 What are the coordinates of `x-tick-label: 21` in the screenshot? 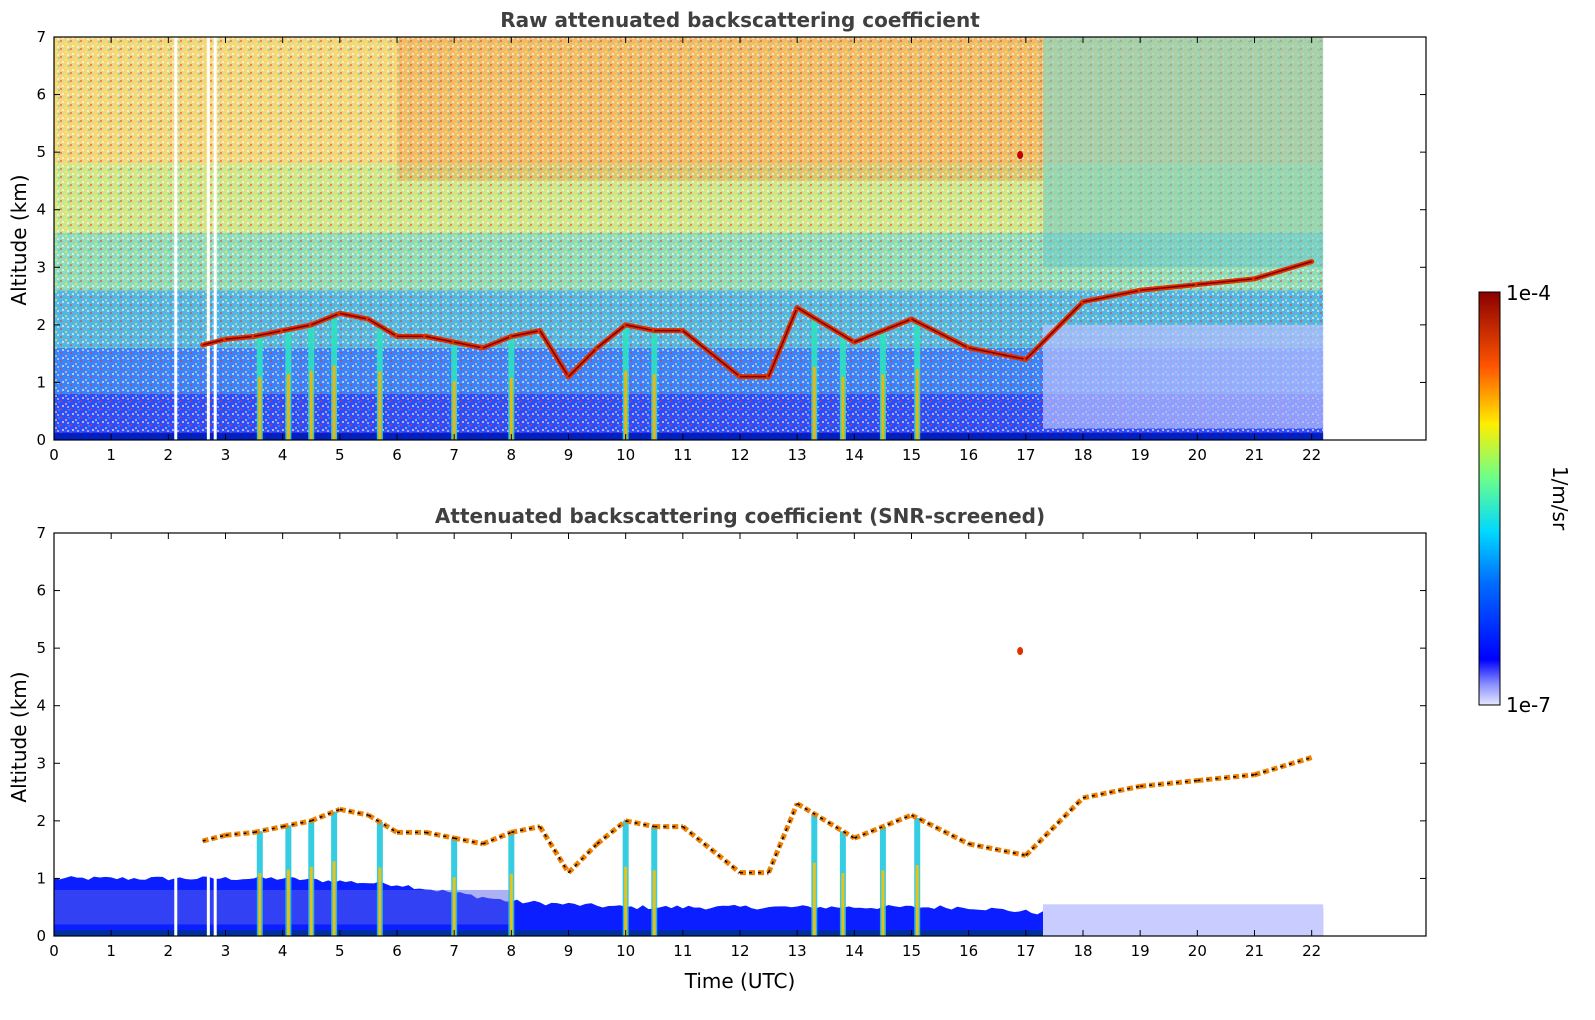 It's located at (1254, 951).